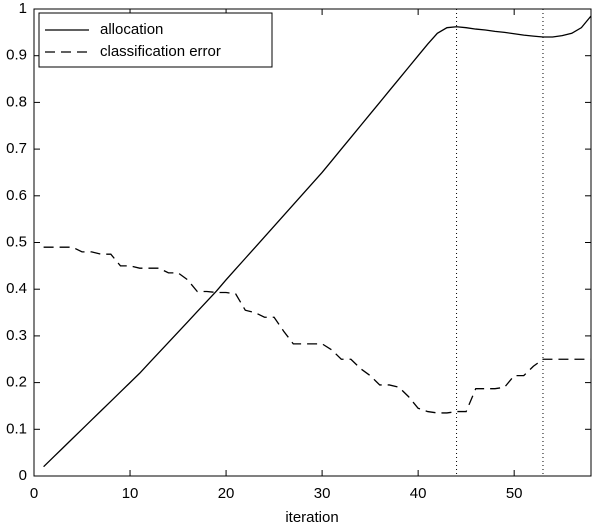  What do you see at coordinates (311, 517) in the screenshot?
I see `x-axis-label: iteration` at bounding box center [311, 517].